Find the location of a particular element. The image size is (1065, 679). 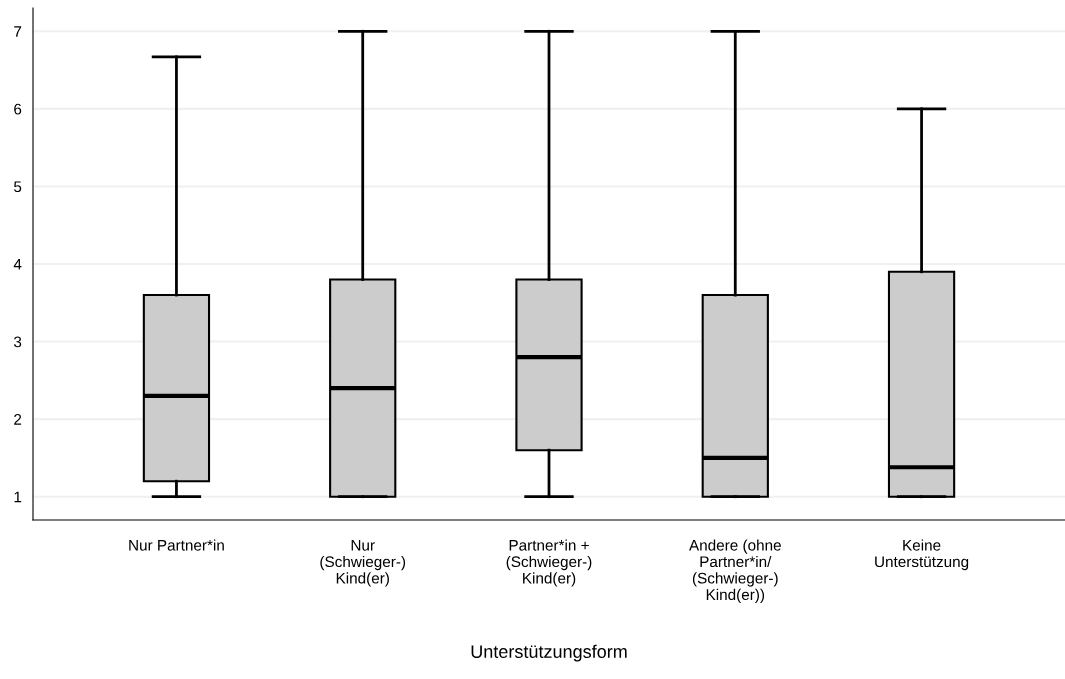

y-tick-label: 3 is located at coordinates (17, 342).